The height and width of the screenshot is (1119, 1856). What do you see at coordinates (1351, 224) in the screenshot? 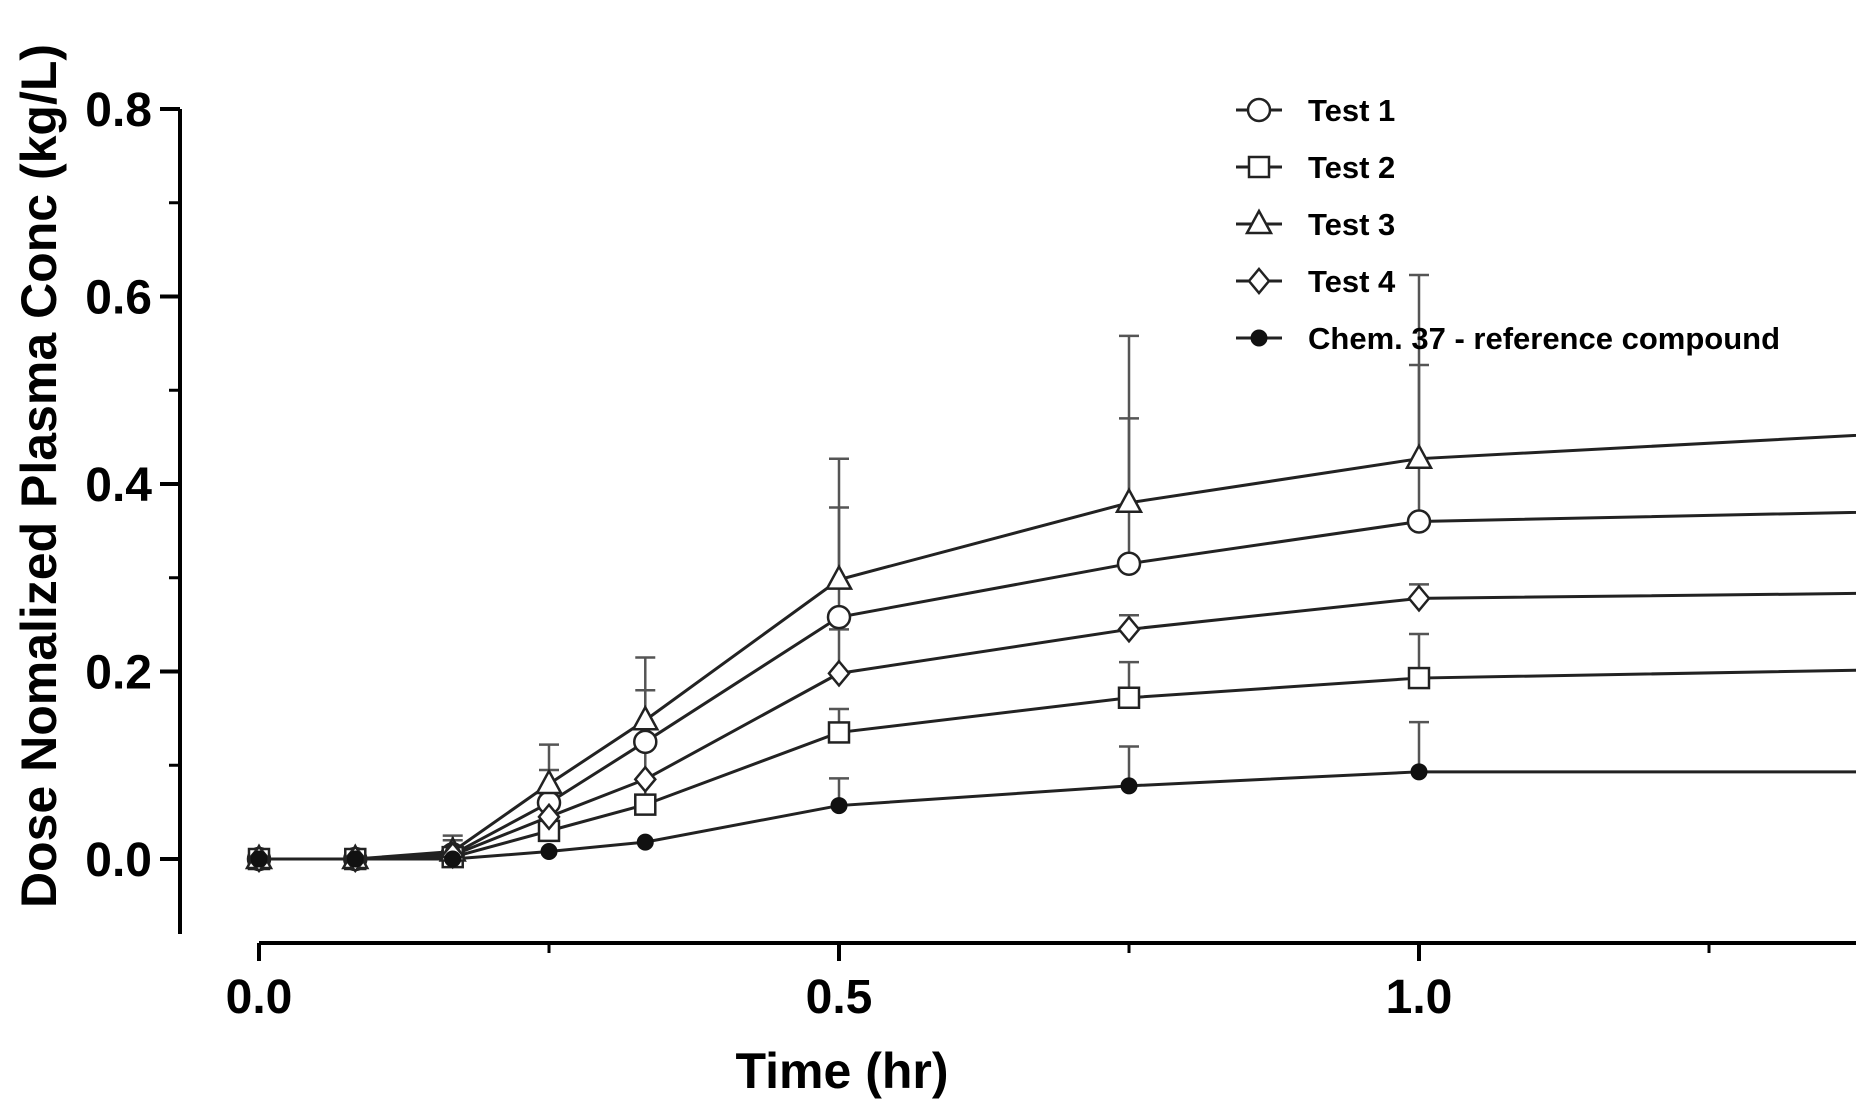
I see `legend-label: Test 3` at bounding box center [1351, 224].